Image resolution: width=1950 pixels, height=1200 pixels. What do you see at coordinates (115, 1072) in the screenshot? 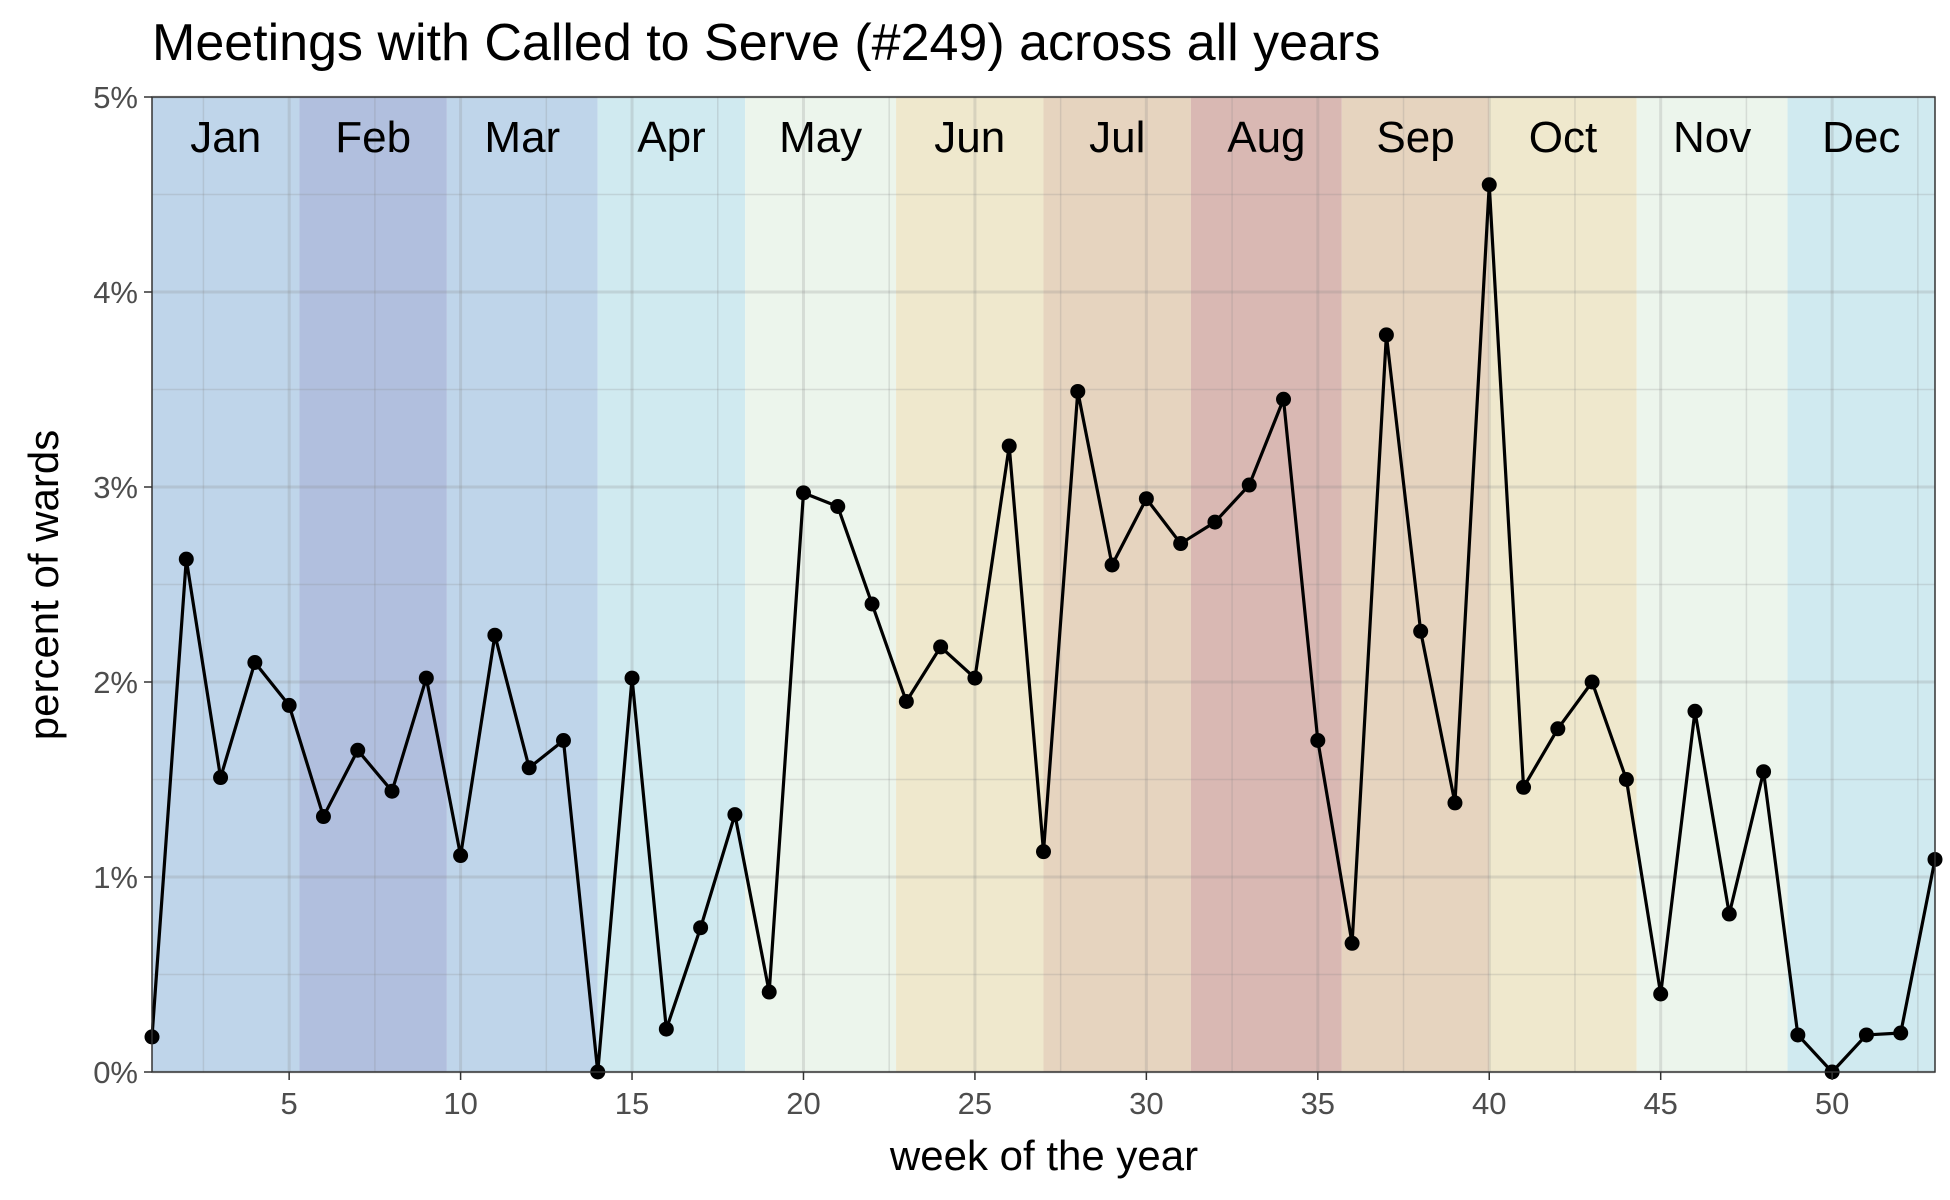
I see `y-tick-label: 0%` at bounding box center [115, 1072].